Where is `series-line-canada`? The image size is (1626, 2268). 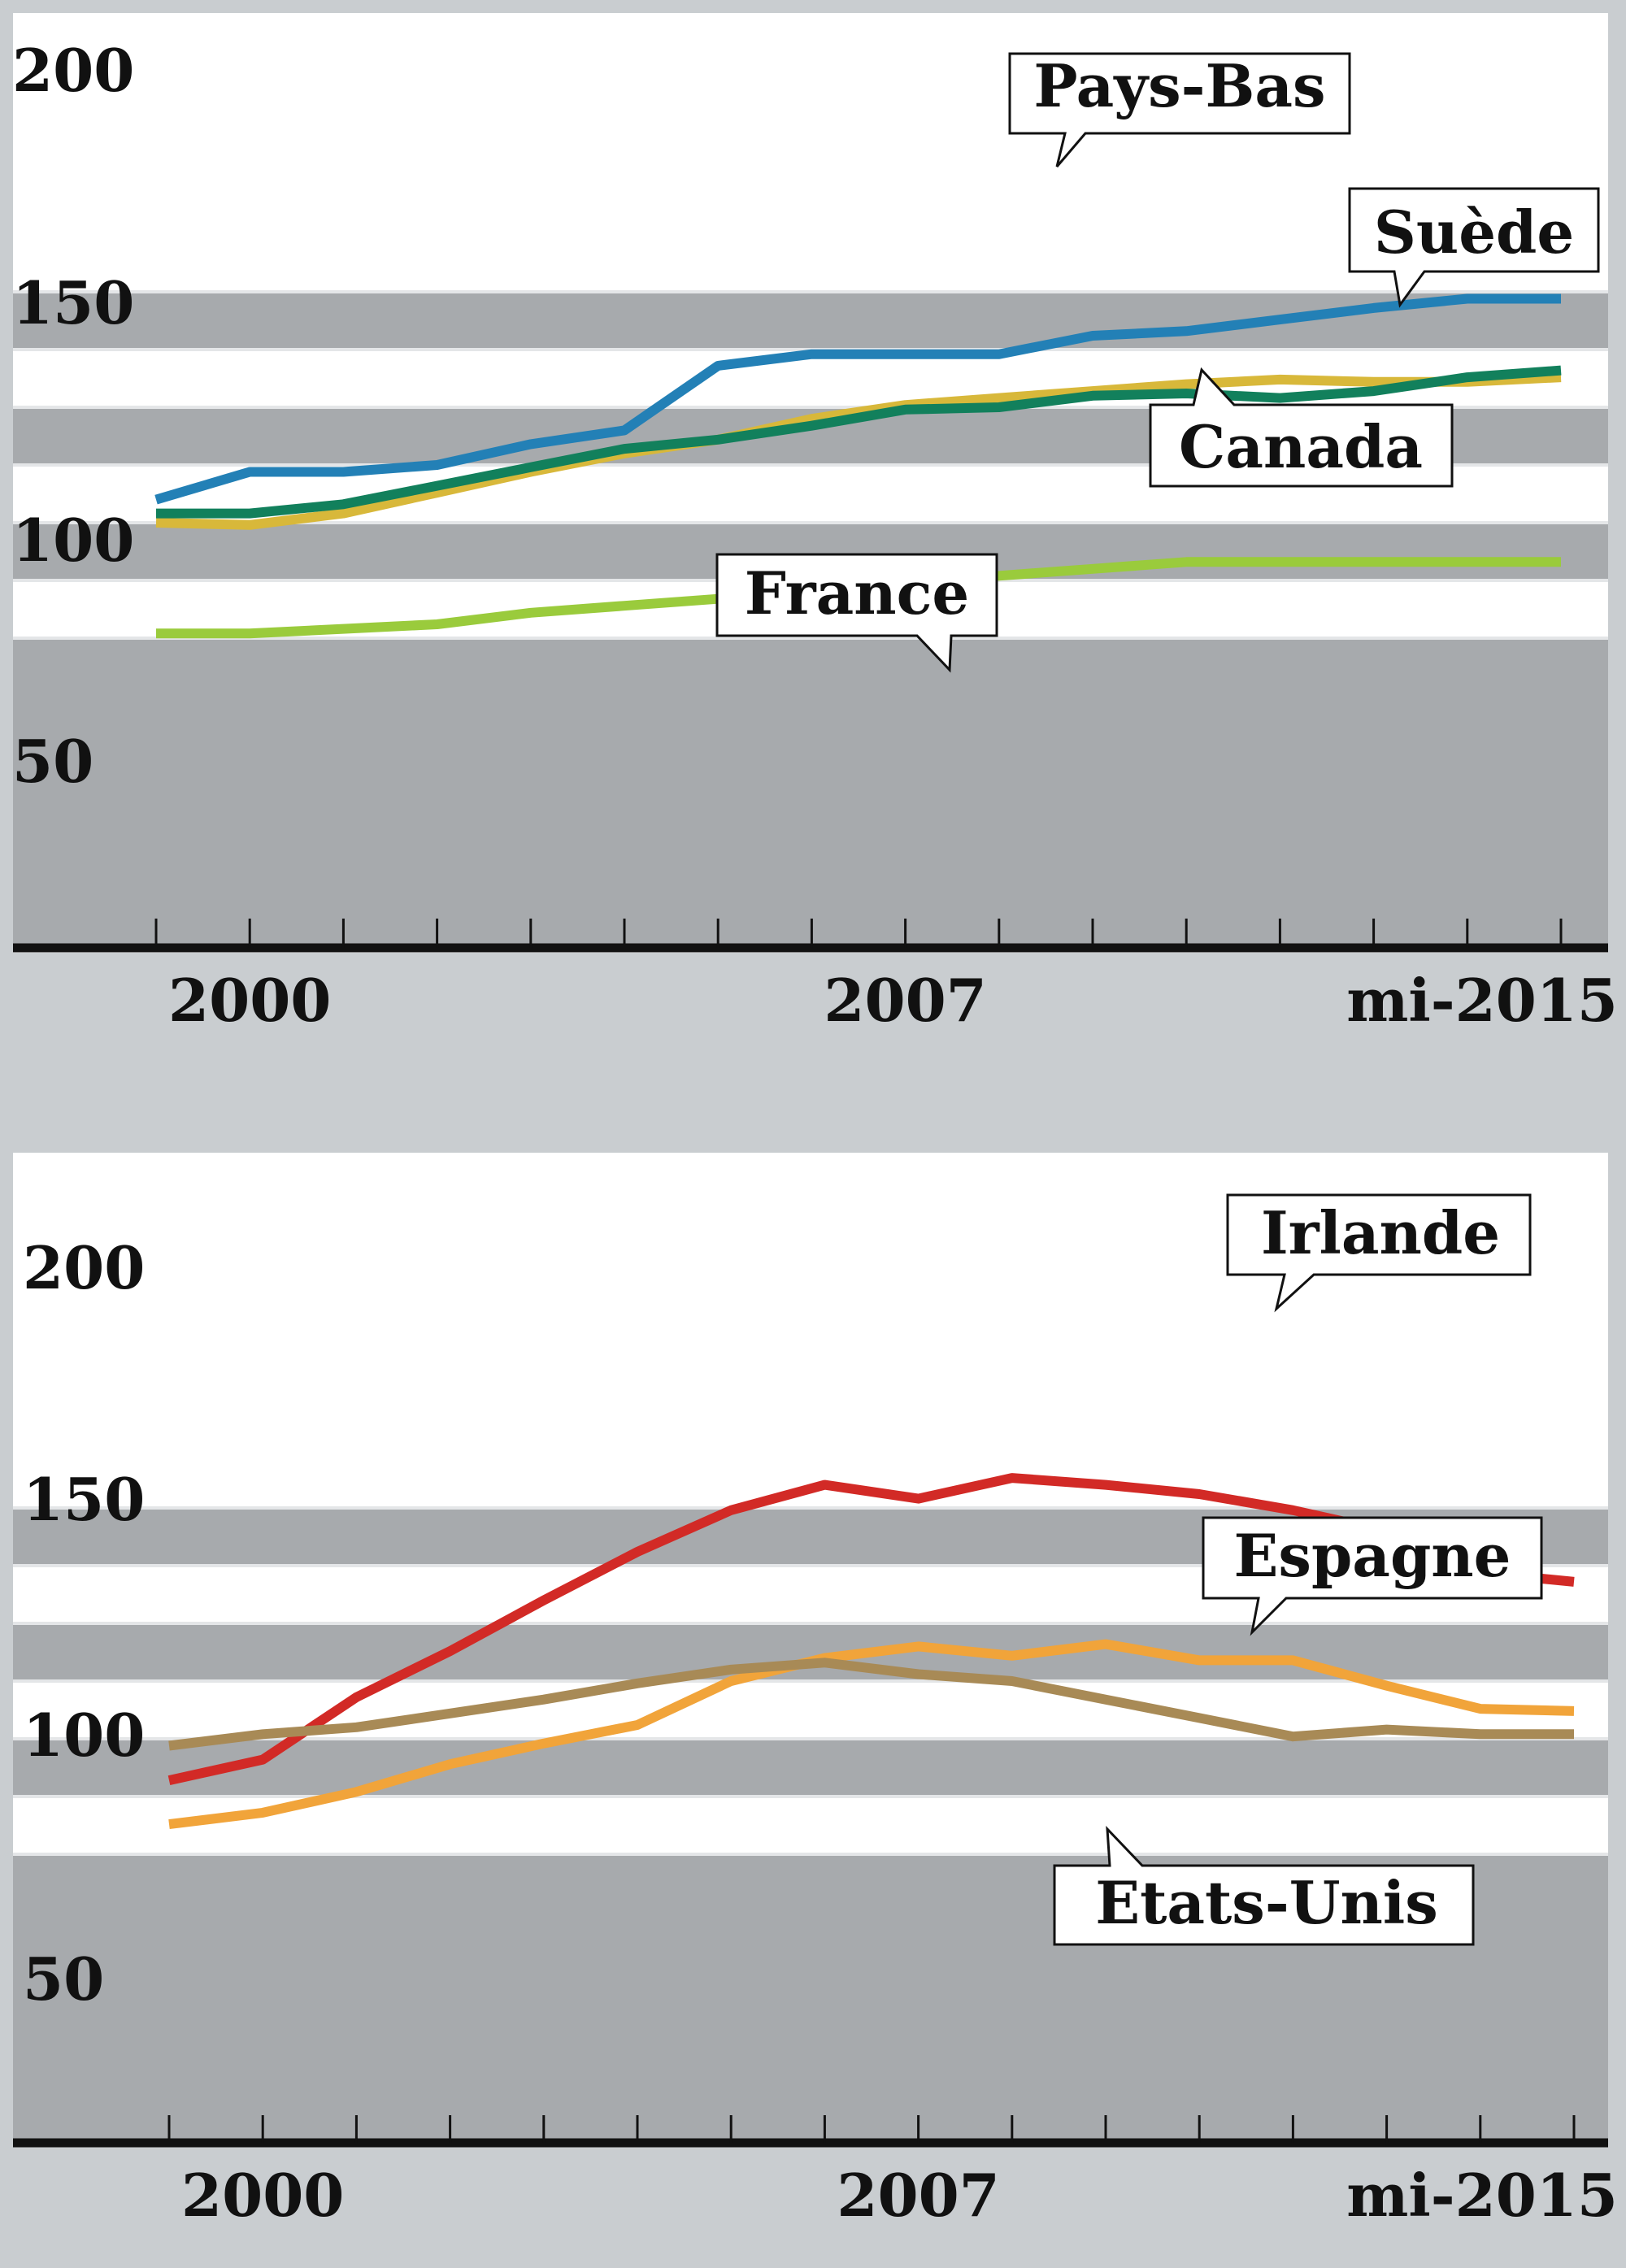
series-line-canada is located at coordinates (859, 442).